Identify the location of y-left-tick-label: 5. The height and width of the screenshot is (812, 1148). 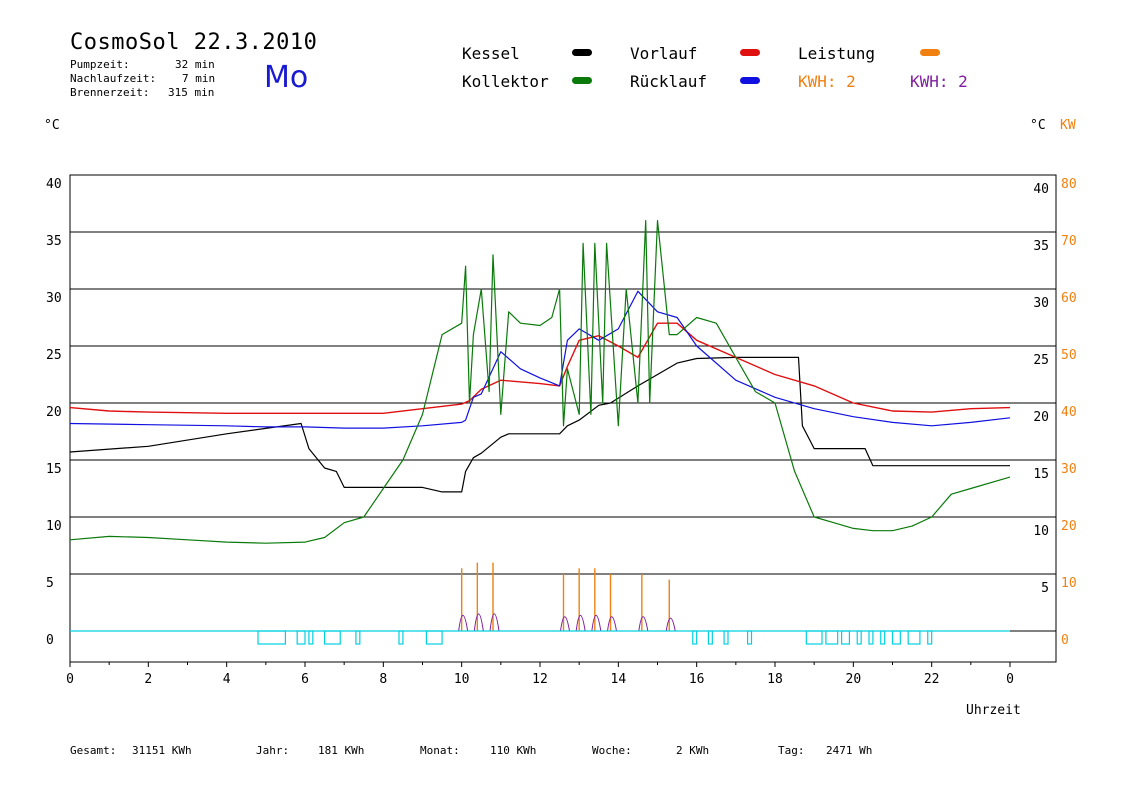
(50, 583).